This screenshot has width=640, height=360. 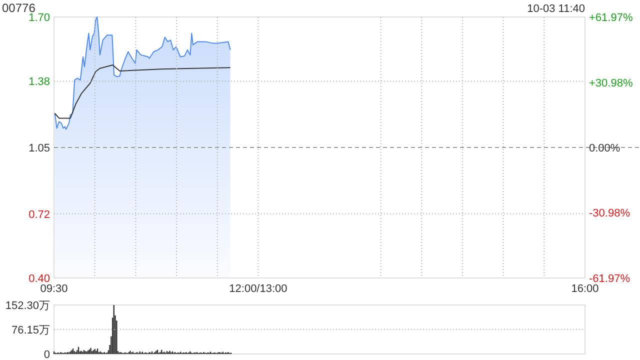 I want to click on y-tick-label: 0, so click(x=47, y=354).